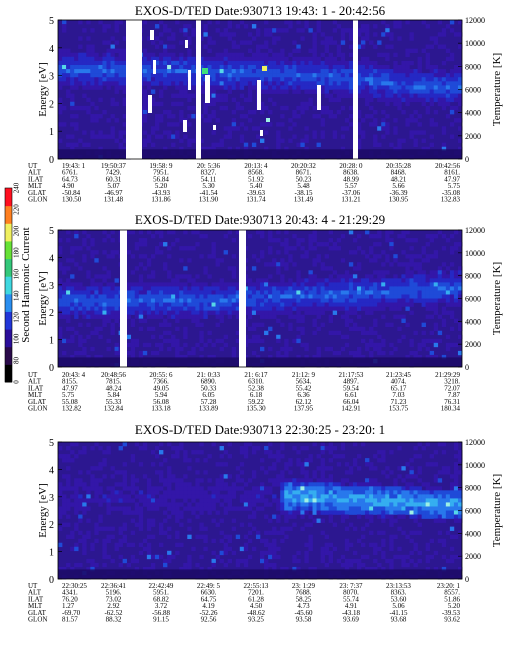 This screenshot has height=654, width=505. What do you see at coordinates (51, 104) in the screenshot?
I see `y-tick-label: 2` at bounding box center [51, 104].